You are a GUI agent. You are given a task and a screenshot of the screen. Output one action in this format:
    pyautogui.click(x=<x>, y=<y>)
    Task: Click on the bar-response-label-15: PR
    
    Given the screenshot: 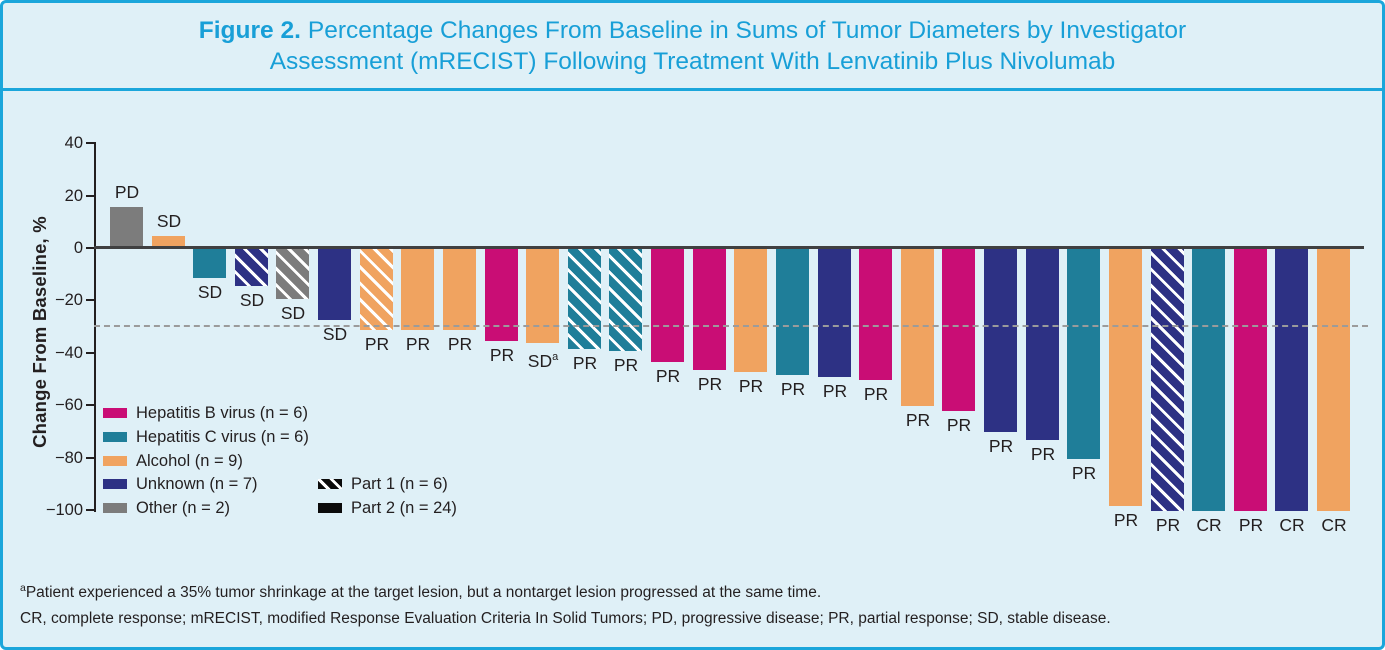 What is the action you would take?
    pyautogui.click(x=710, y=384)
    